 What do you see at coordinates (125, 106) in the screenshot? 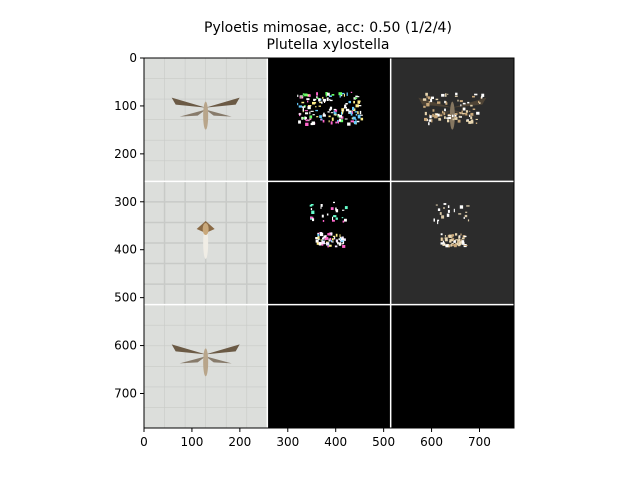
I see `y-tick-label: 100` at bounding box center [125, 106].